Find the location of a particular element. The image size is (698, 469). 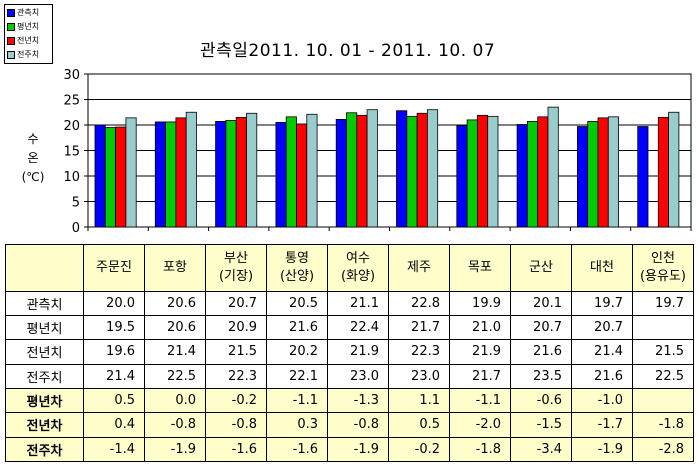

table-cell: -1.7 is located at coordinates (602, 425).